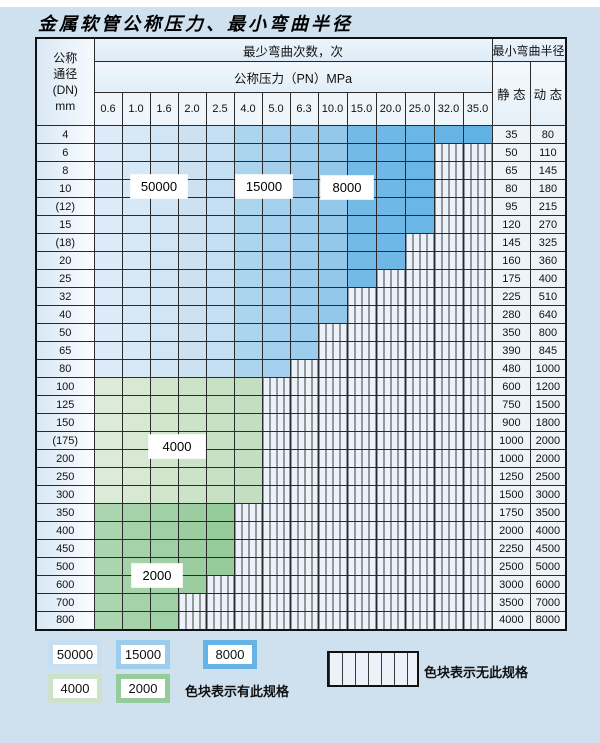 The image size is (600, 743). What do you see at coordinates (548, 224) in the screenshot?
I see `dynamic-radius-cell: 270` at bounding box center [548, 224].